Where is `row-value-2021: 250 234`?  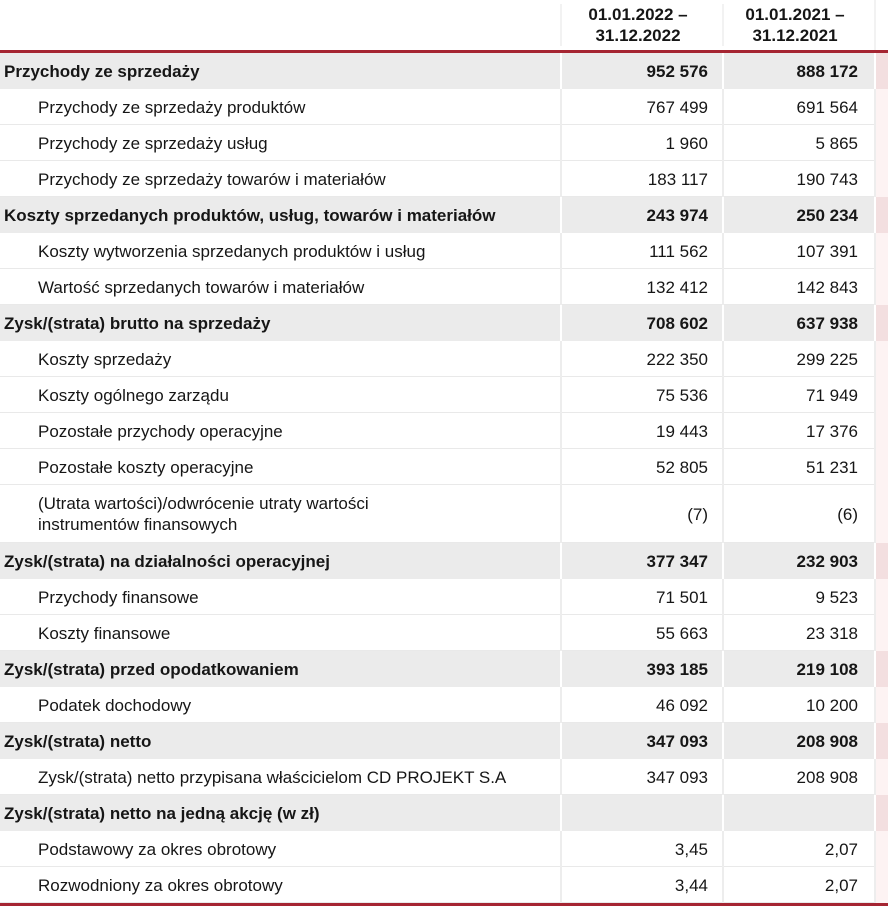 row-value-2021: 250 234 is located at coordinates (798, 215).